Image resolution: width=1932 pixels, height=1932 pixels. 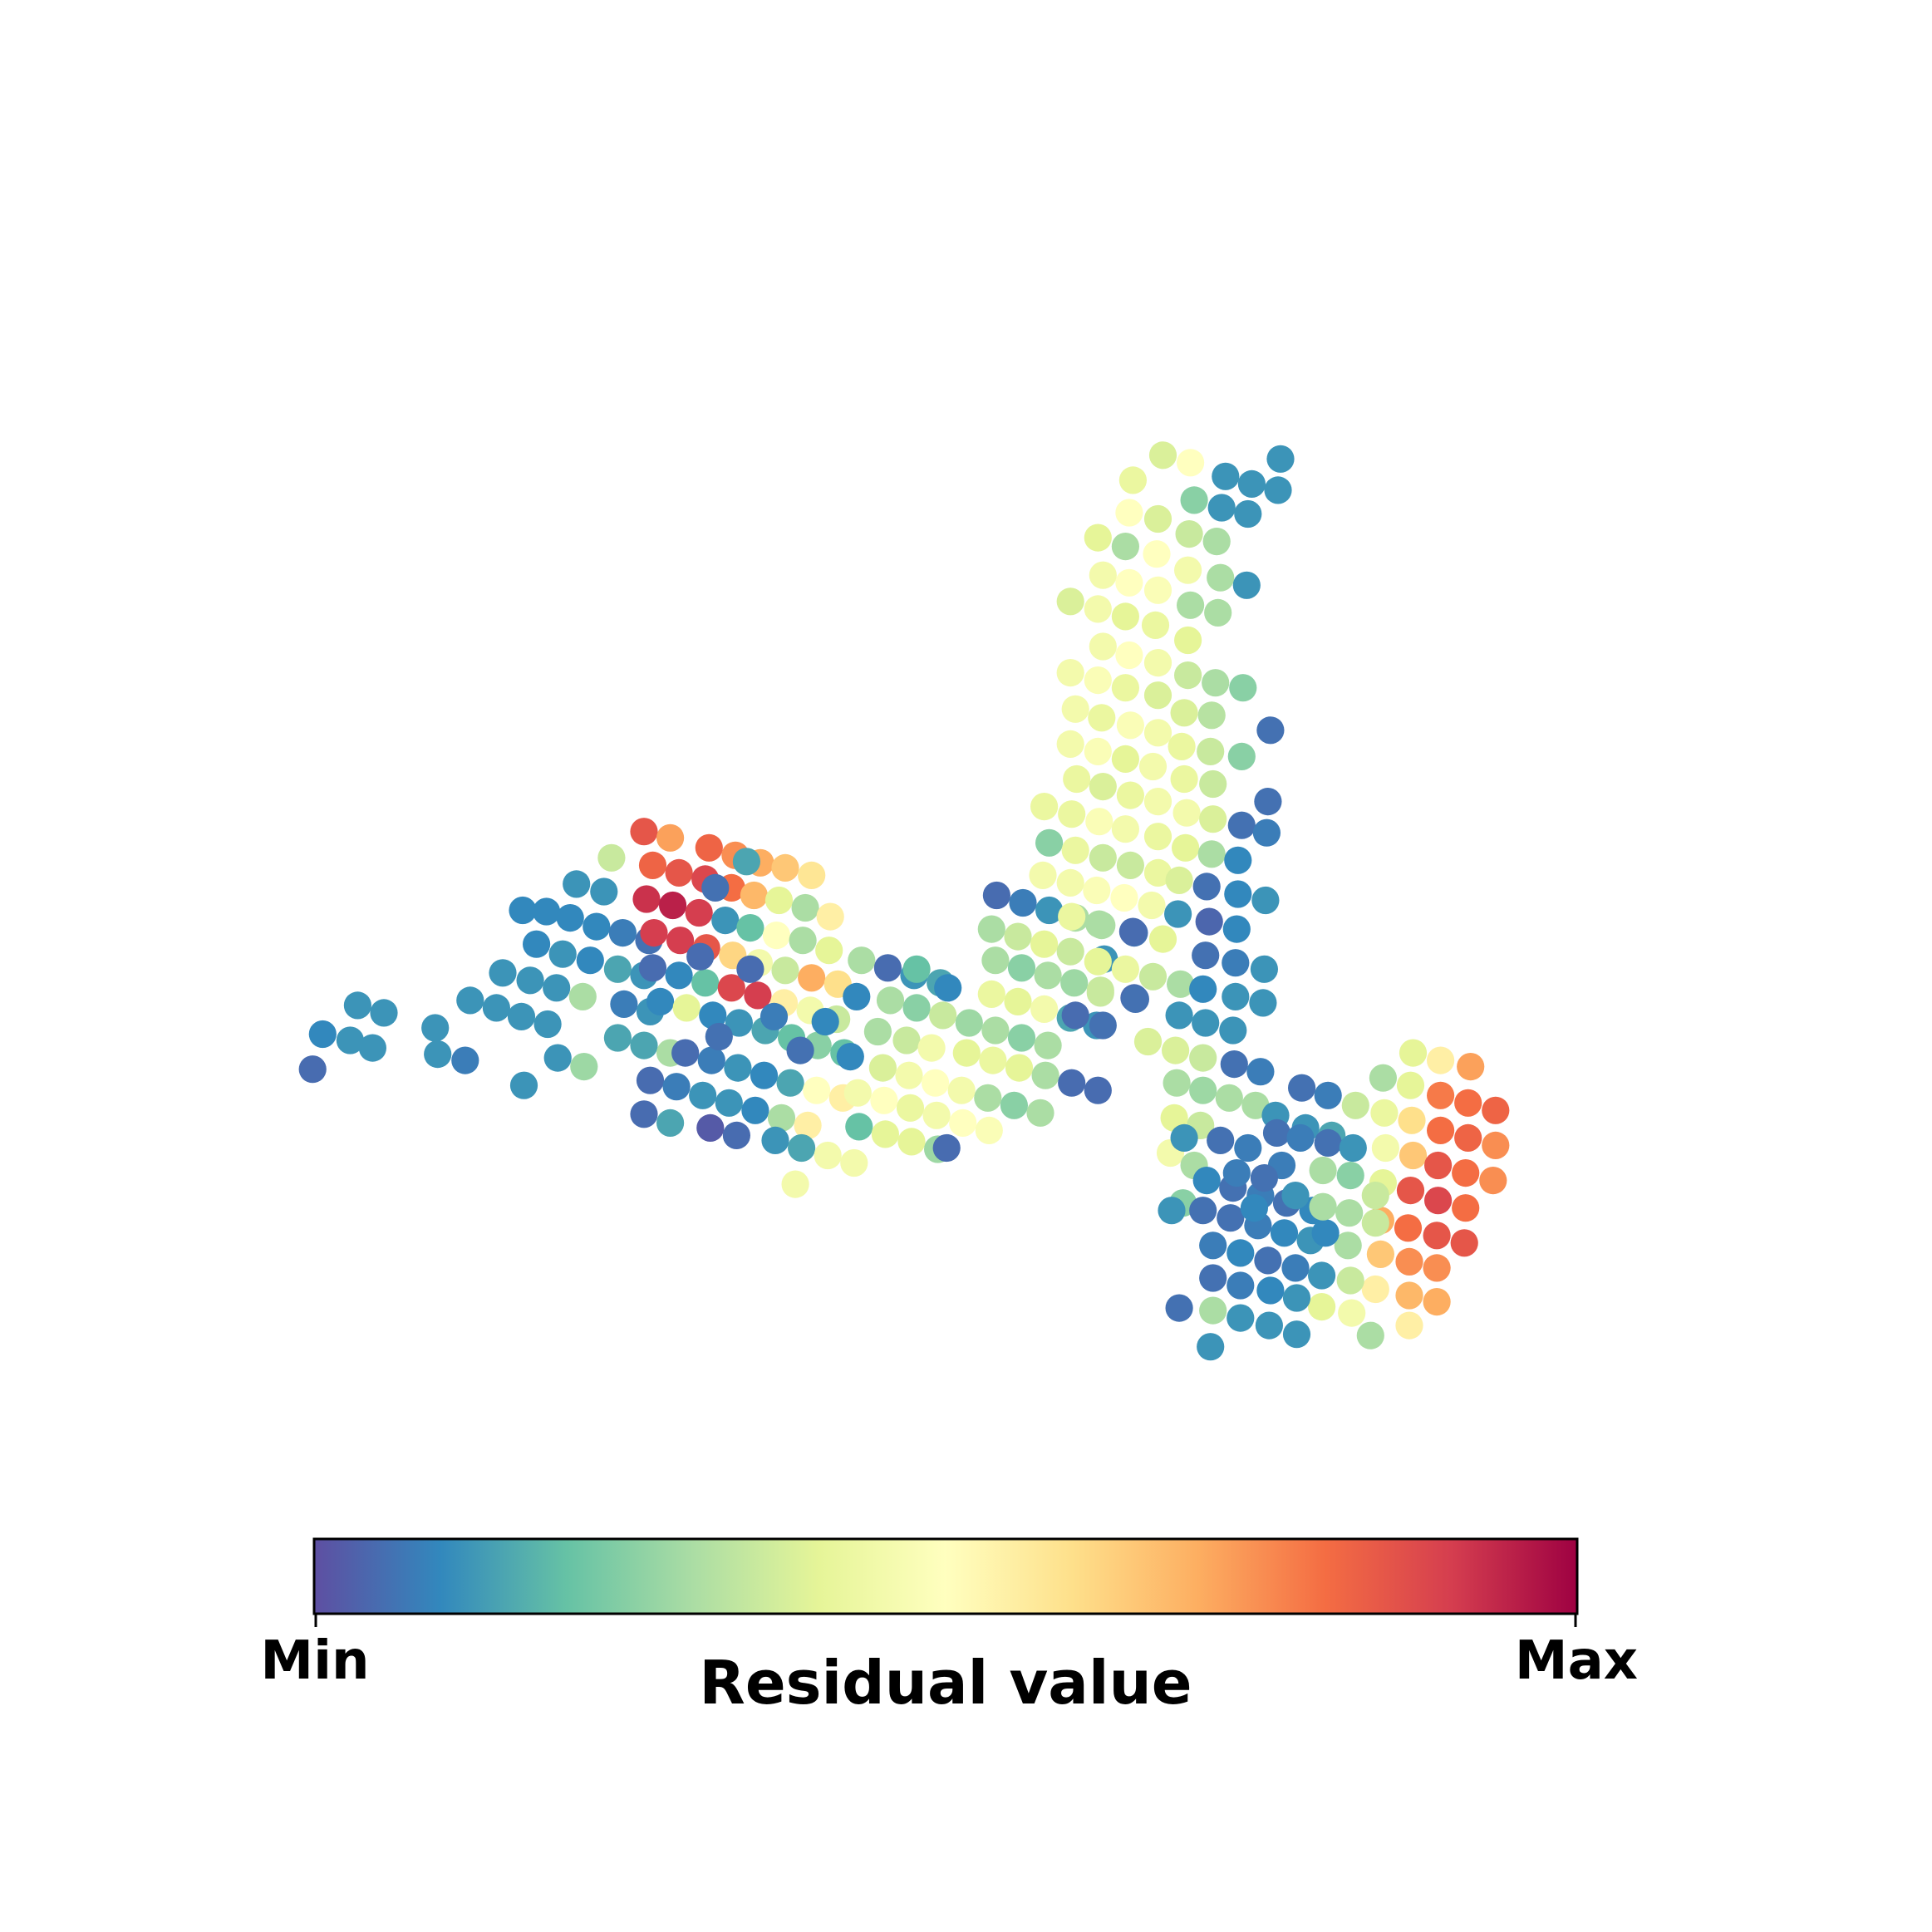 I want to click on colorbar-max-label: Max, so click(x=1577, y=1661).